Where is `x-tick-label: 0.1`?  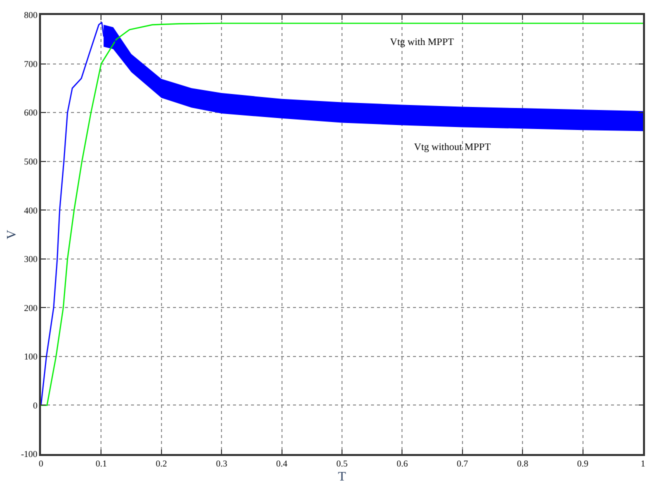 x-tick-label: 0.1 is located at coordinates (101, 463).